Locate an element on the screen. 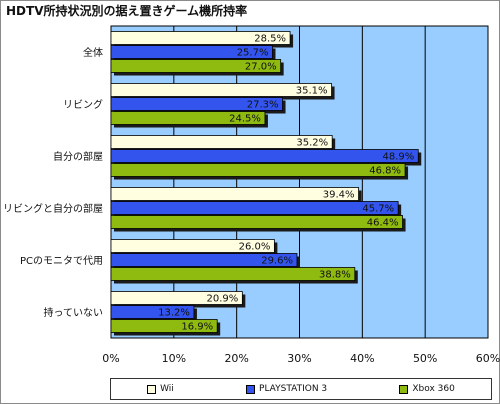 Image resolution: width=500 pixels, height=404 pixels. legend-item-wii: Wii is located at coordinates (160, 389).